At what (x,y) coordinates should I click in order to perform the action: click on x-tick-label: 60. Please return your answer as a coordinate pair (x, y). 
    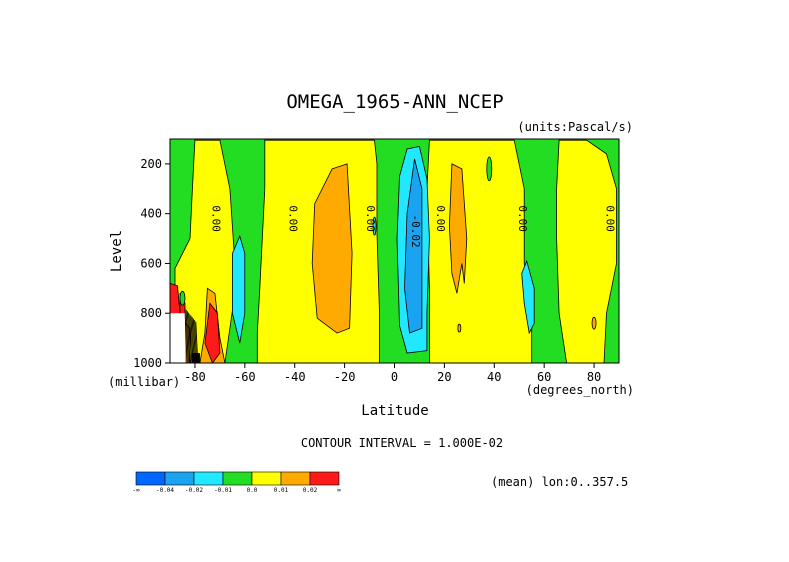
    Looking at the image, I should click on (544, 377).